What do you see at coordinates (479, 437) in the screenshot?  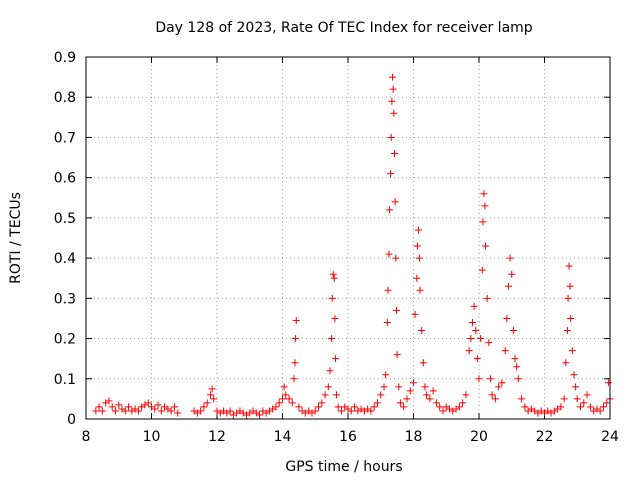 I see `x-tick-label: 20` at bounding box center [479, 437].